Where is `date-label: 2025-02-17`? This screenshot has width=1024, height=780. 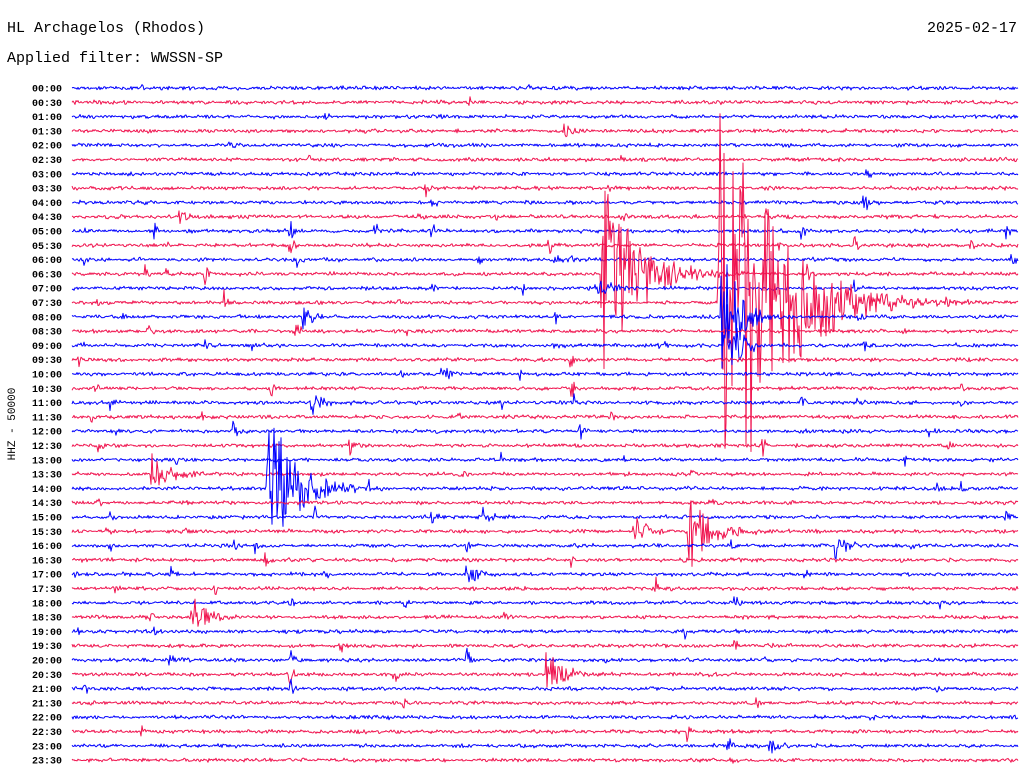 date-label: 2025-02-17 is located at coordinates (971, 28).